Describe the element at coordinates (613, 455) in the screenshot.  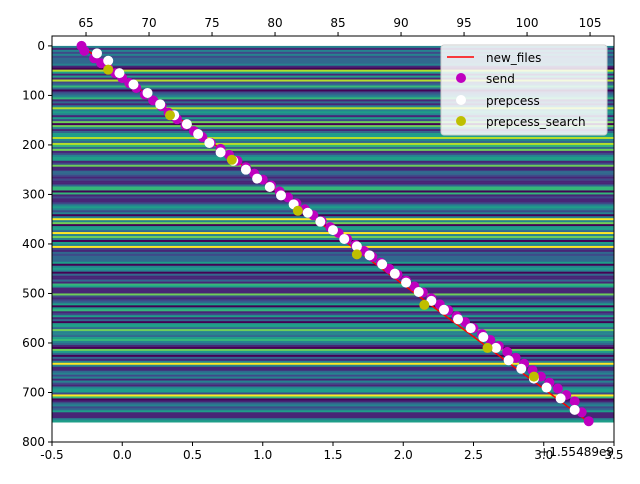
I see `x-tick-label: 3.5` at that location.